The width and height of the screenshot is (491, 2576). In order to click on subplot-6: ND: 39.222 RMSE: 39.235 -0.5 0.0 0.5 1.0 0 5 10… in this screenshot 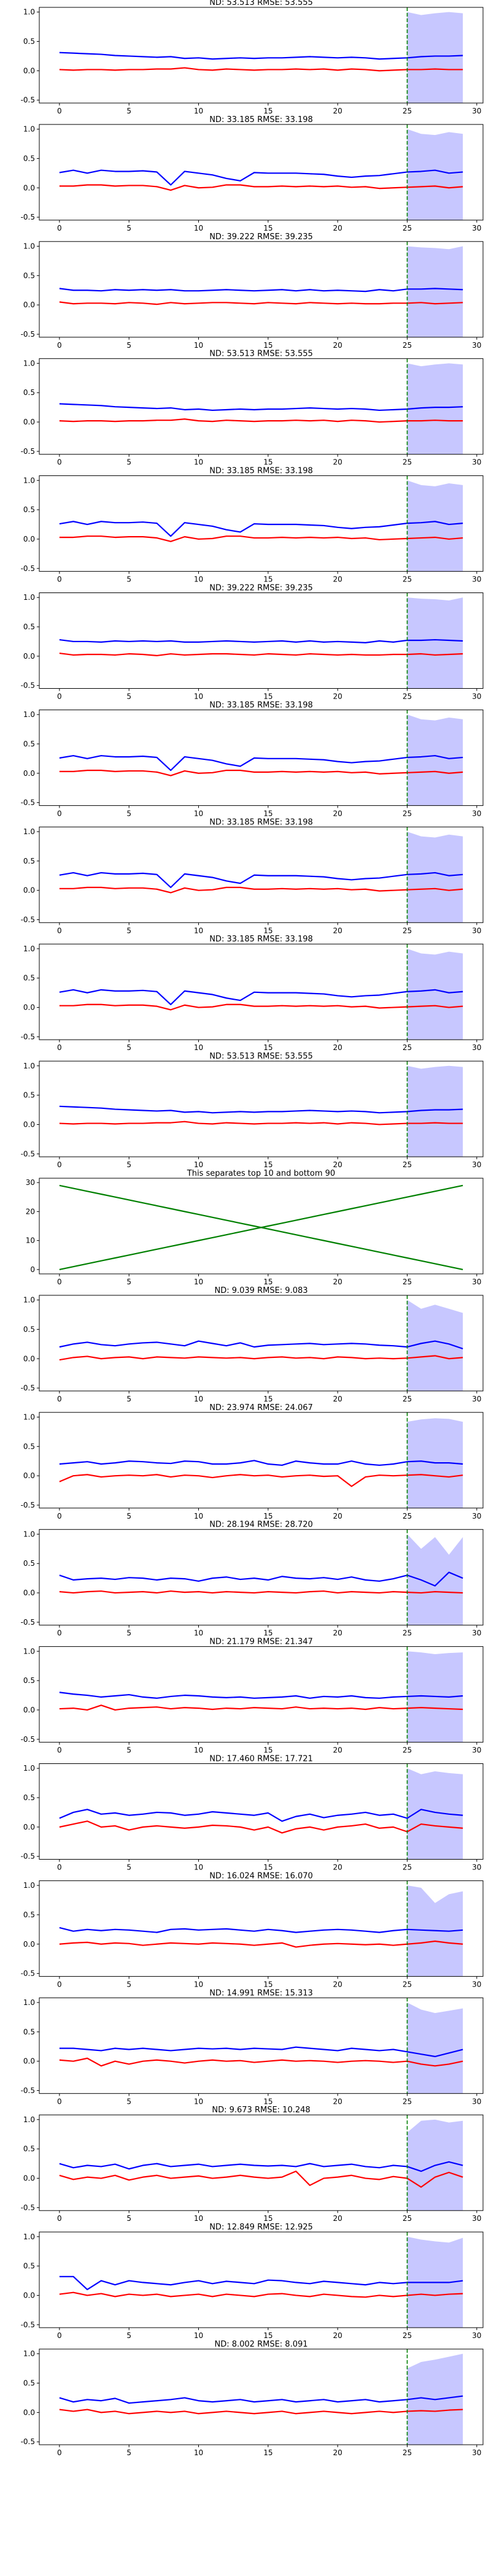, I will do `click(252, 642)`.